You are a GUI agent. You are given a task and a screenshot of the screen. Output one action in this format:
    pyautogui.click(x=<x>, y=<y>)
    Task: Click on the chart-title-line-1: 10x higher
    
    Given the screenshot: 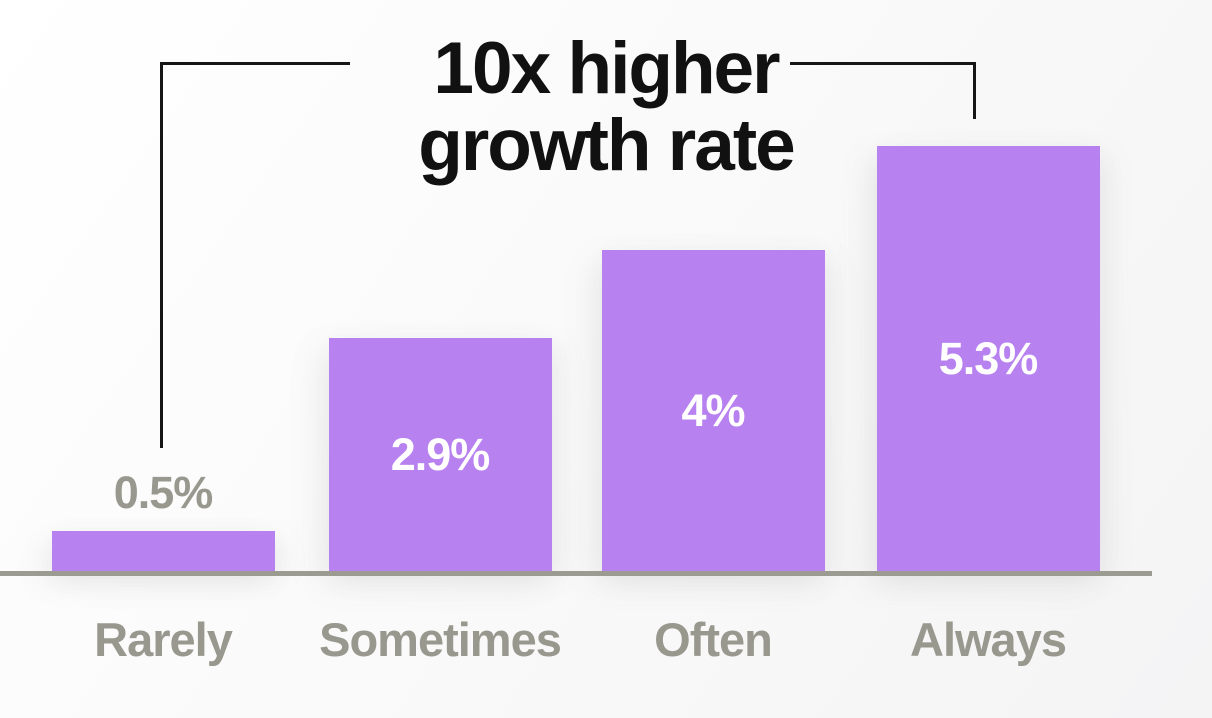 What is the action you would take?
    pyautogui.click(x=606, y=68)
    